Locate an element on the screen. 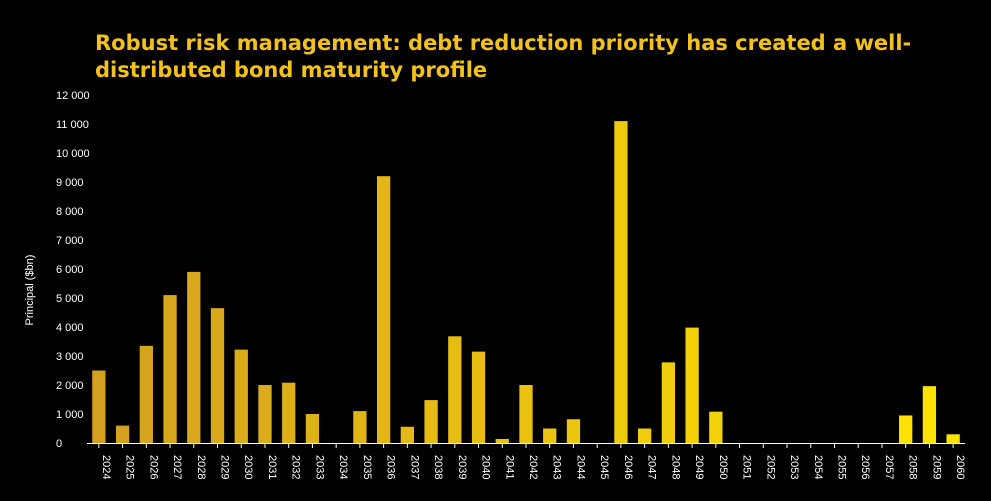 This screenshot has width=991, height=501. bar-2041 is located at coordinates (502, 440).